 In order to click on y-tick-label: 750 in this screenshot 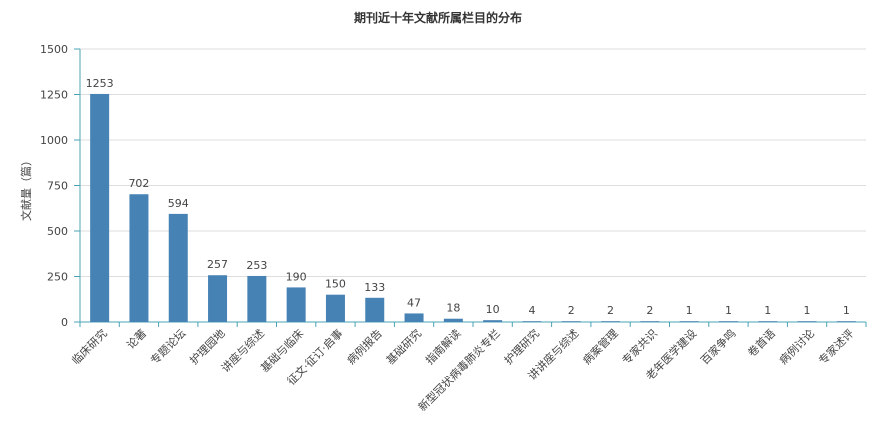, I will do `click(57, 186)`.